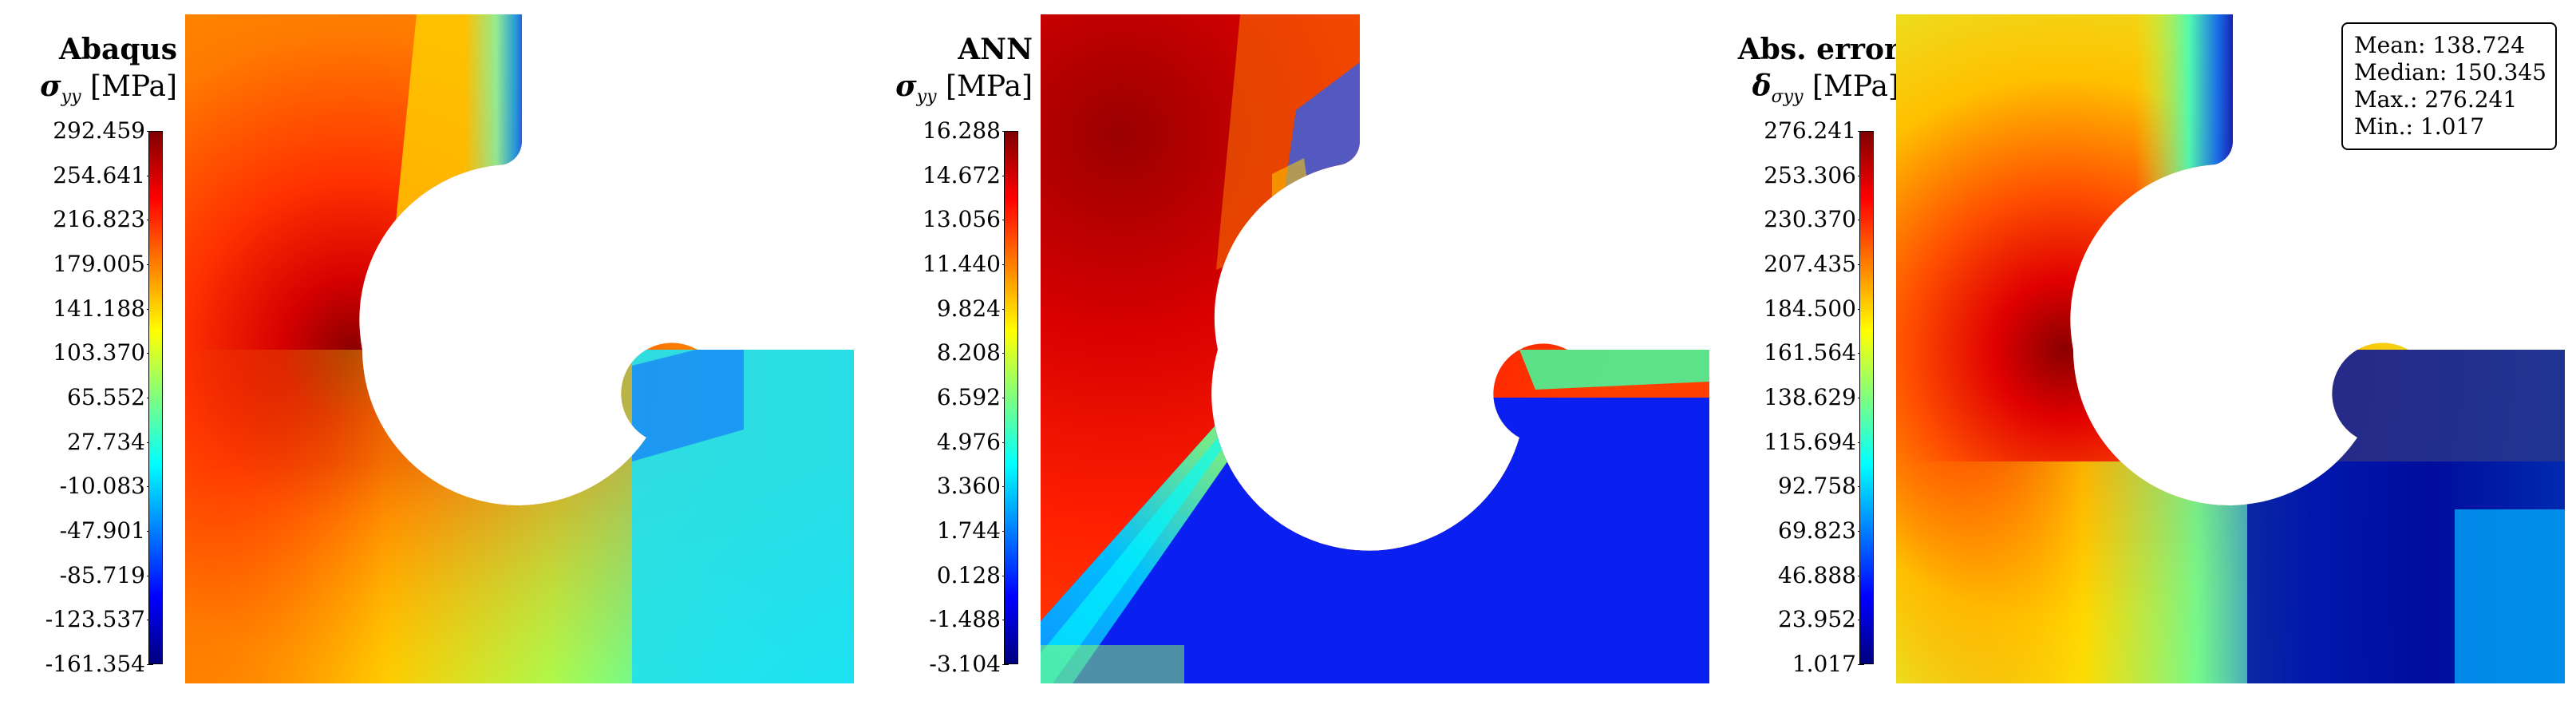 The width and height of the screenshot is (2576, 701). I want to click on quantity-subscript: σyy, so click(1787, 98).